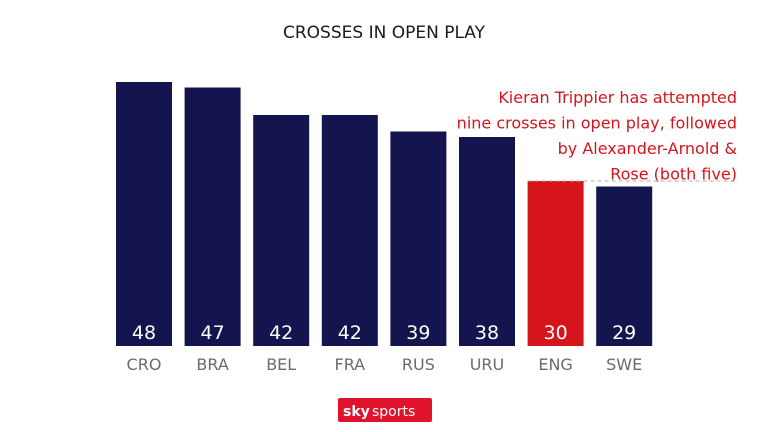 The height and width of the screenshot is (432, 768). What do you see at coordinates (384, 33) in the screenshot?
I see `chart-title: CROSSES IN OPEN PLAY` at bounding box center [384, 33].